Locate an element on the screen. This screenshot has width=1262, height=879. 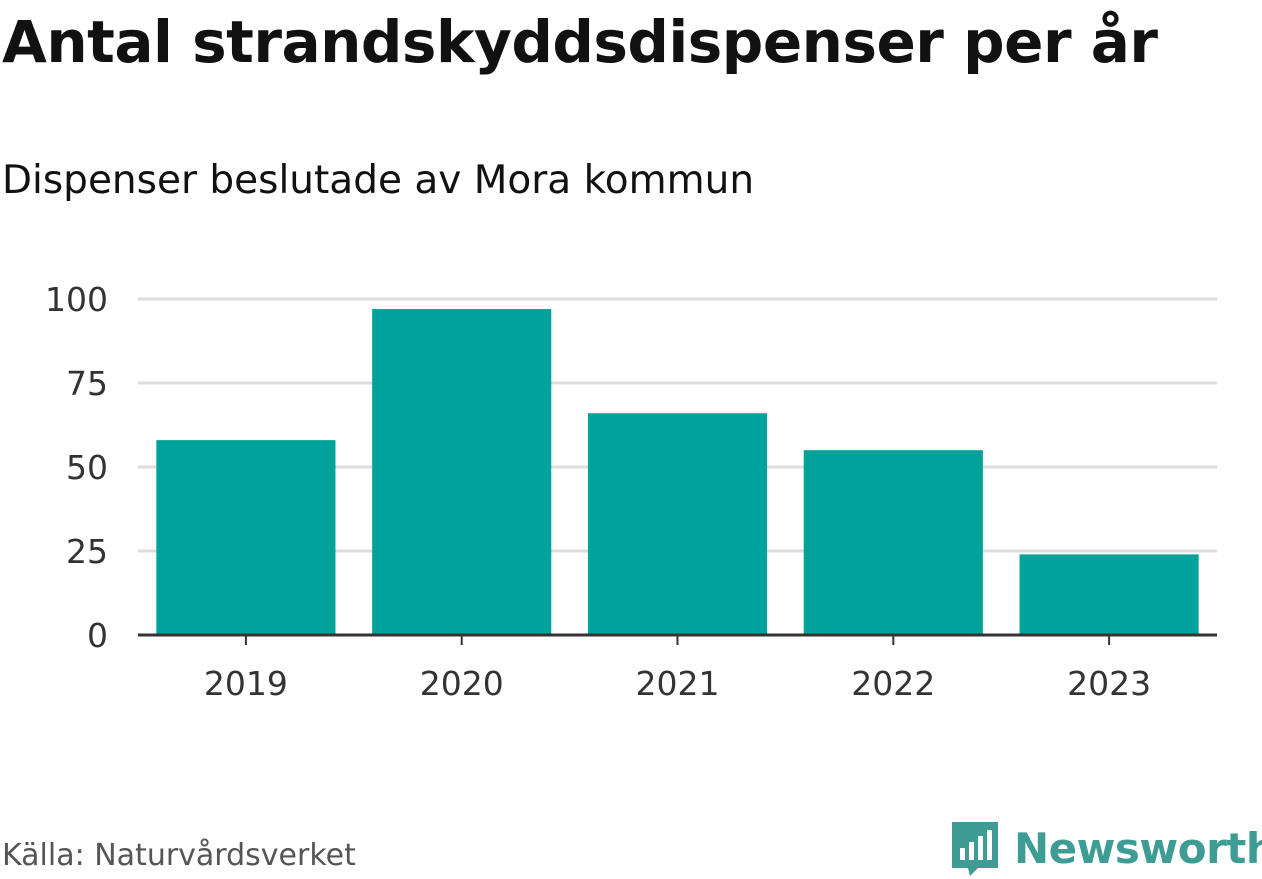
y-tick-label: 0 is located at coordinates (97, 635).